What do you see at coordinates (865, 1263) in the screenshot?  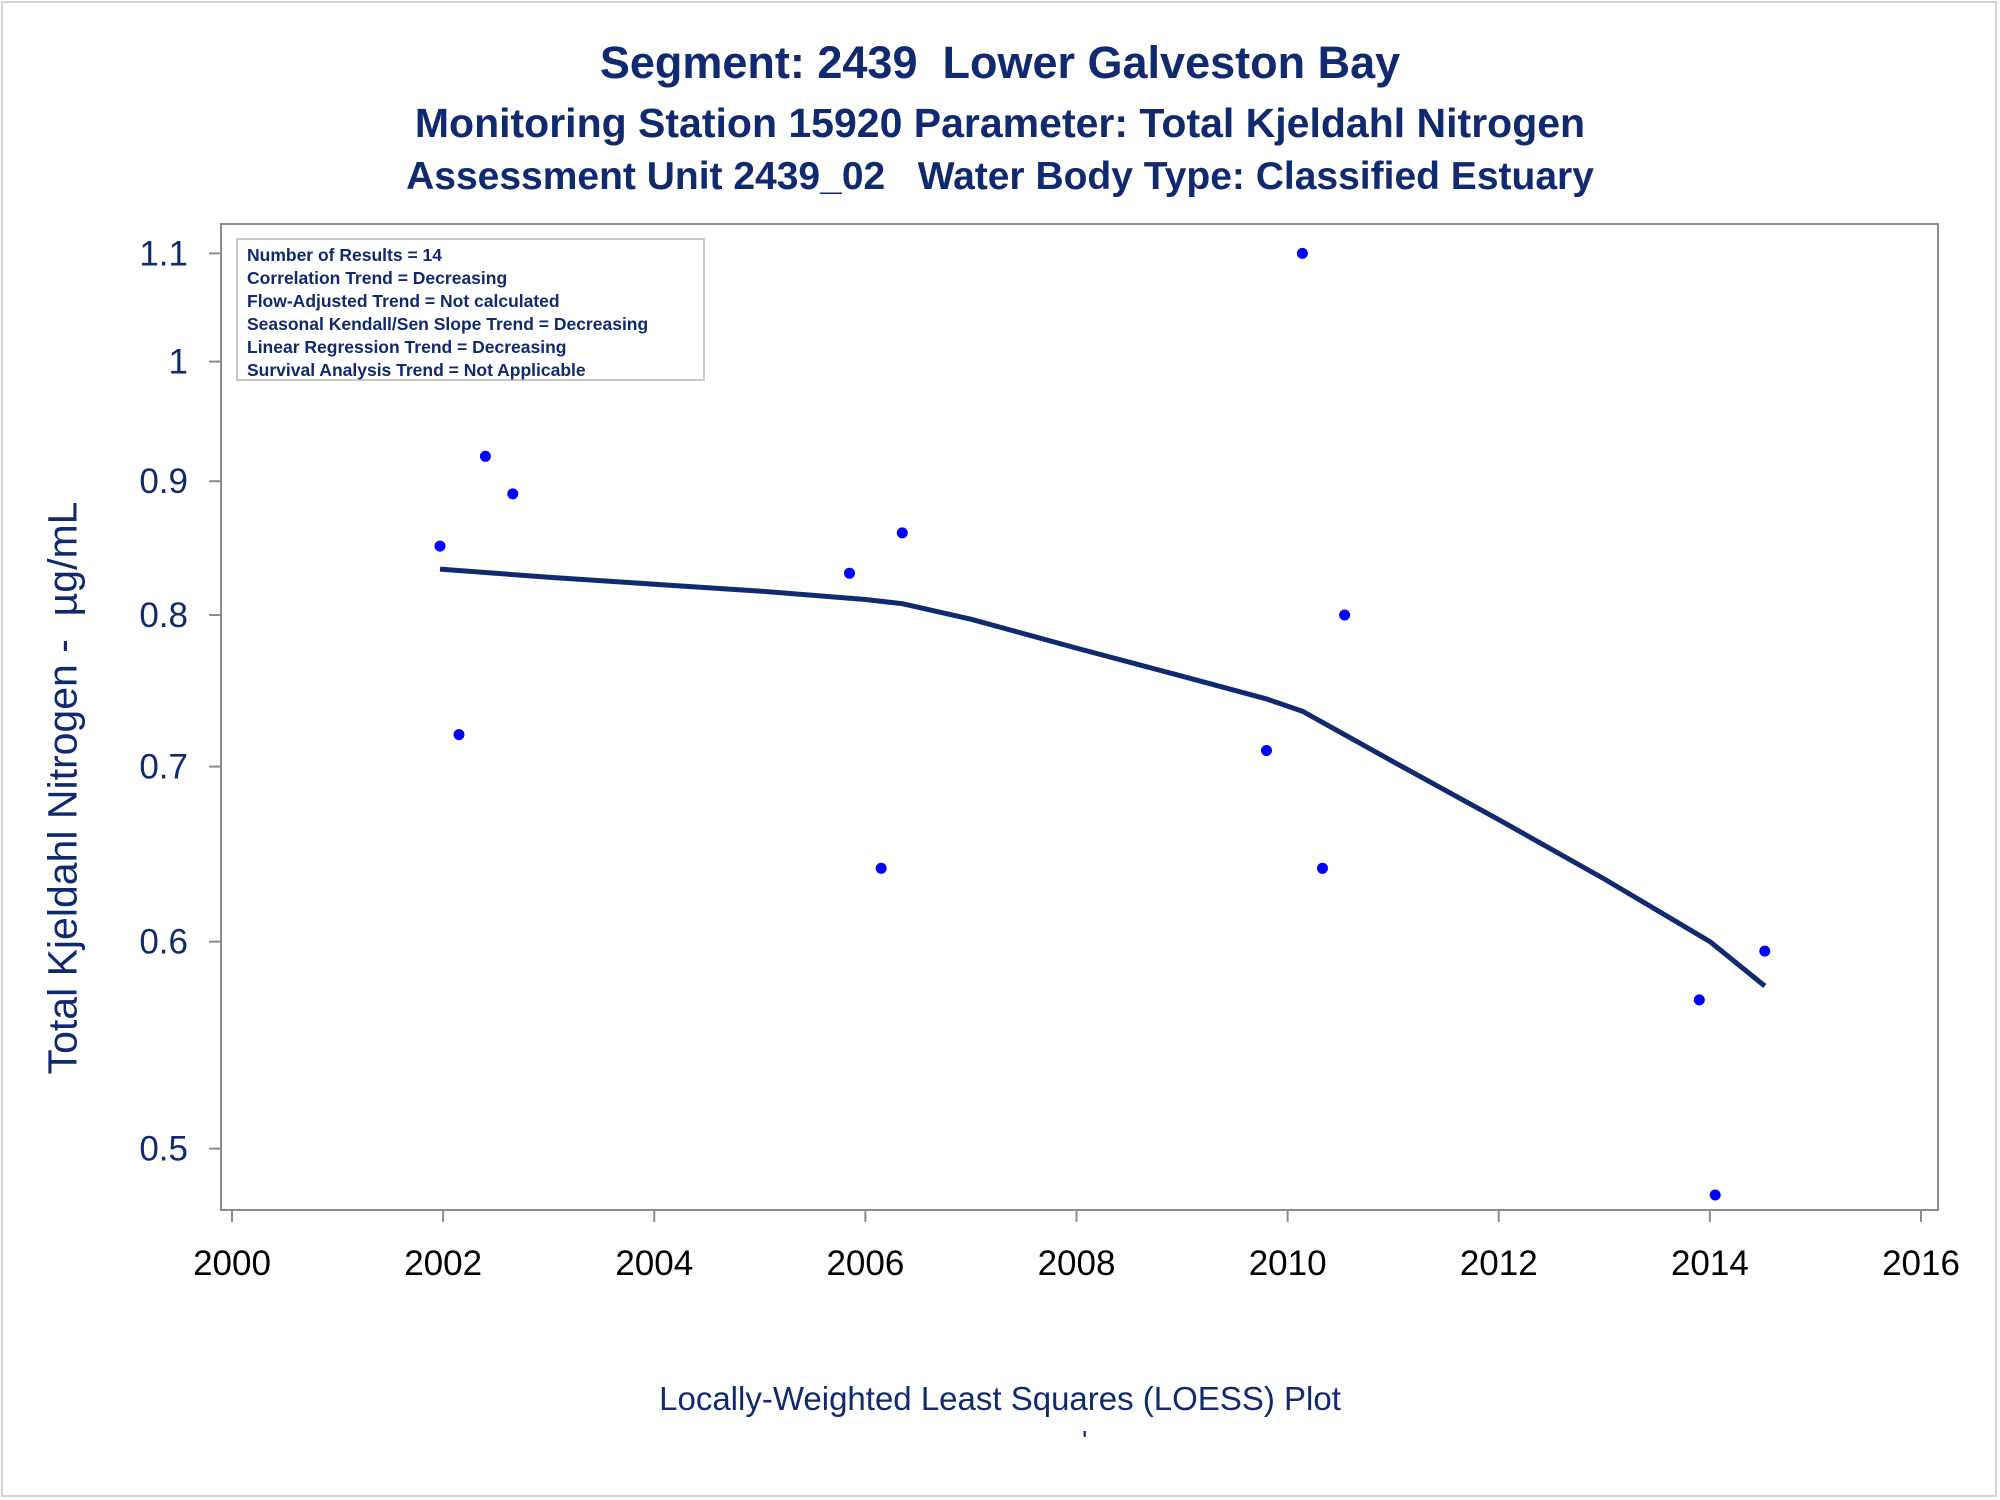 I see `x-tick-label: 2006` at bounding box center [865, 1263].